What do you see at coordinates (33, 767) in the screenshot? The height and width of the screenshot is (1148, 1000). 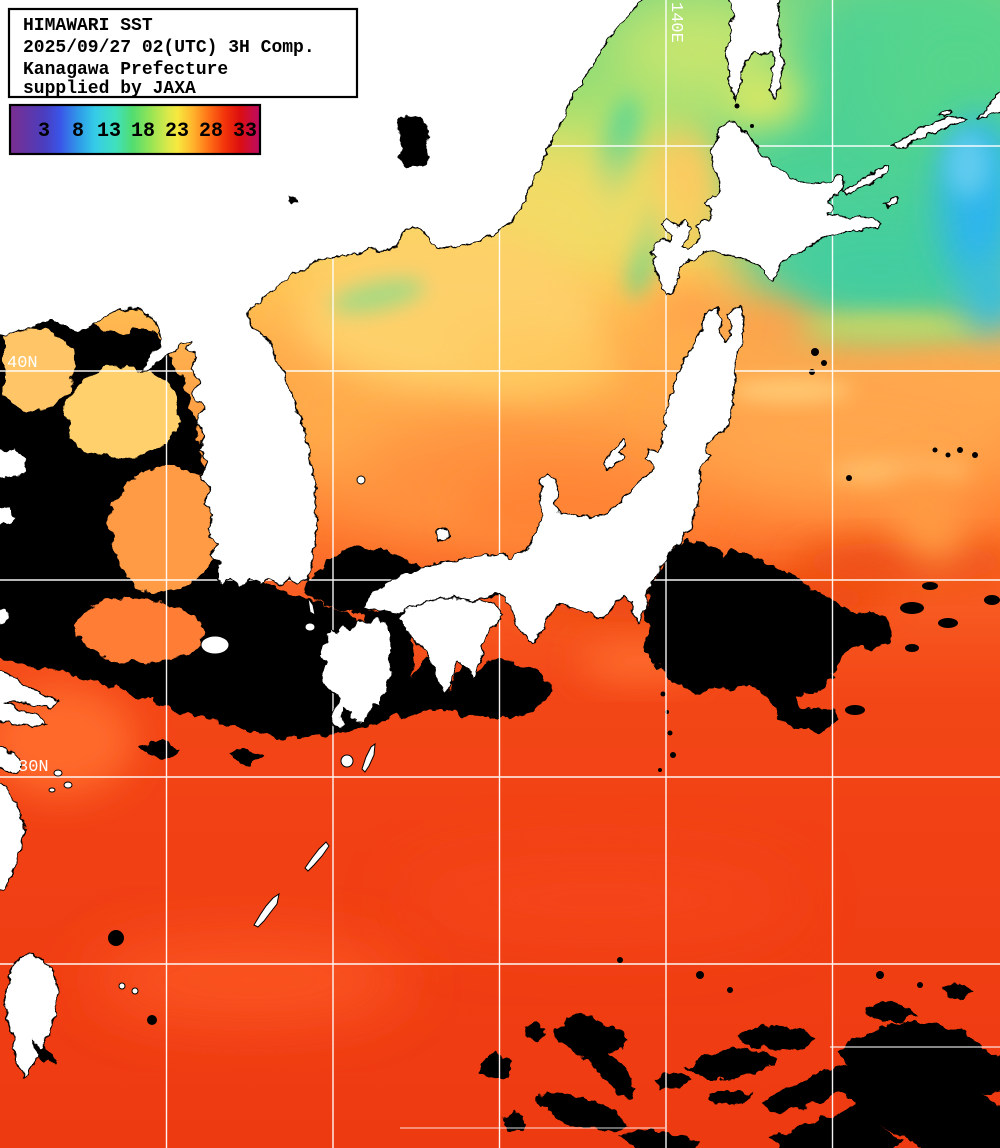 I see `svg-text: 30N` at bounding box center [33, 767].